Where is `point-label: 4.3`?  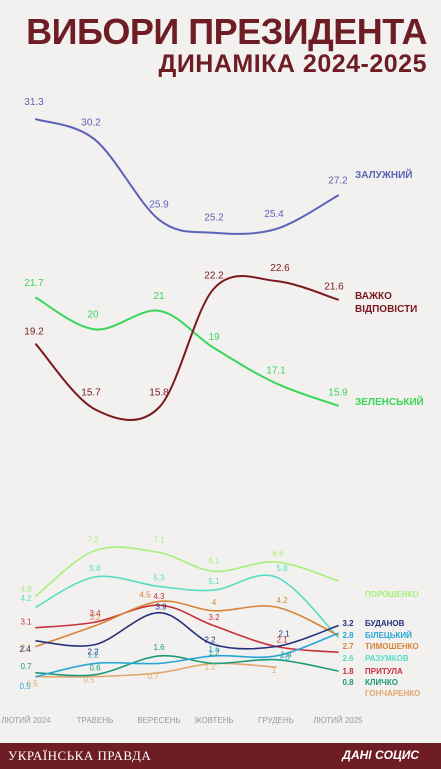 point-label: 4.3 is located at coordinates (159, 596).